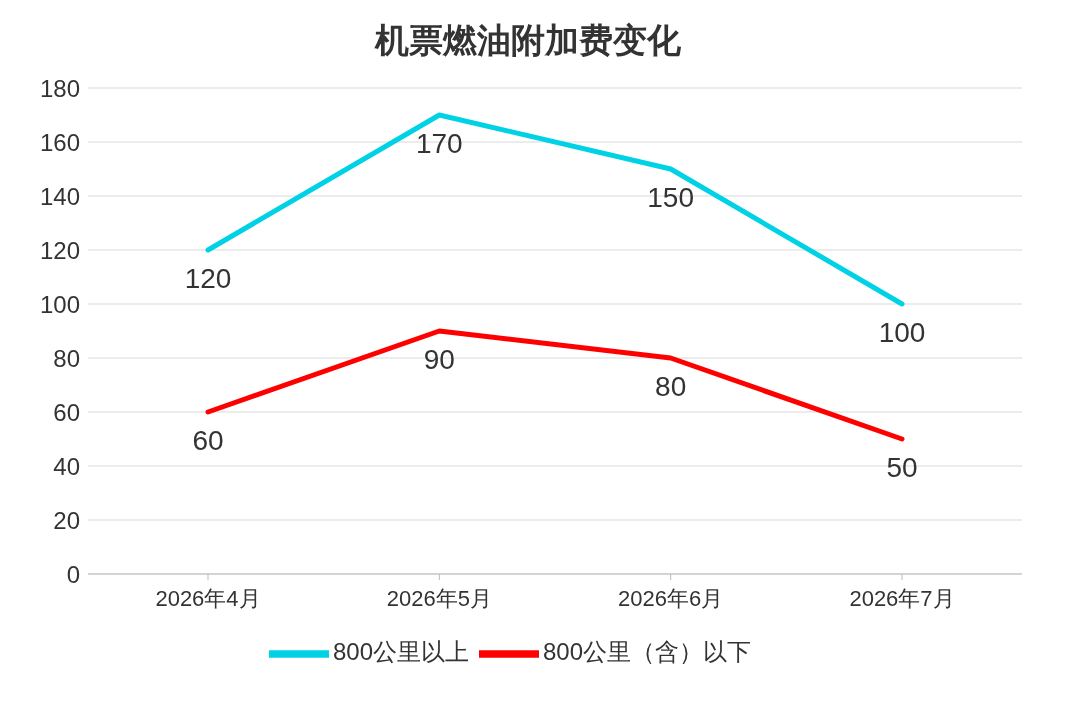 This screenshot has height=715, width=1080. What do you see at coordinates (66, 466) in the screenshot?
I see `y-tick-label: 40` at bounding box center [66, 466].